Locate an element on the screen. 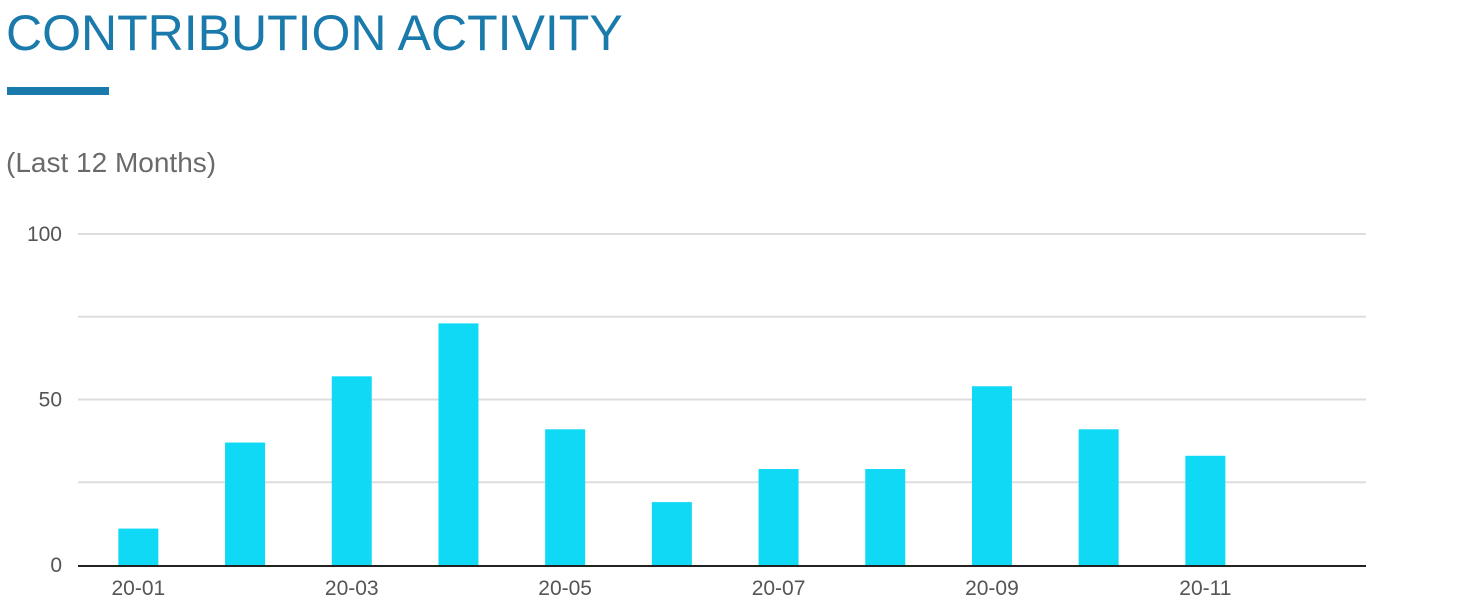 This screenshot has height=608, width=1474. chart-title: CONTRIBUTION ACTIVITY is located at coordinates (314, 33).